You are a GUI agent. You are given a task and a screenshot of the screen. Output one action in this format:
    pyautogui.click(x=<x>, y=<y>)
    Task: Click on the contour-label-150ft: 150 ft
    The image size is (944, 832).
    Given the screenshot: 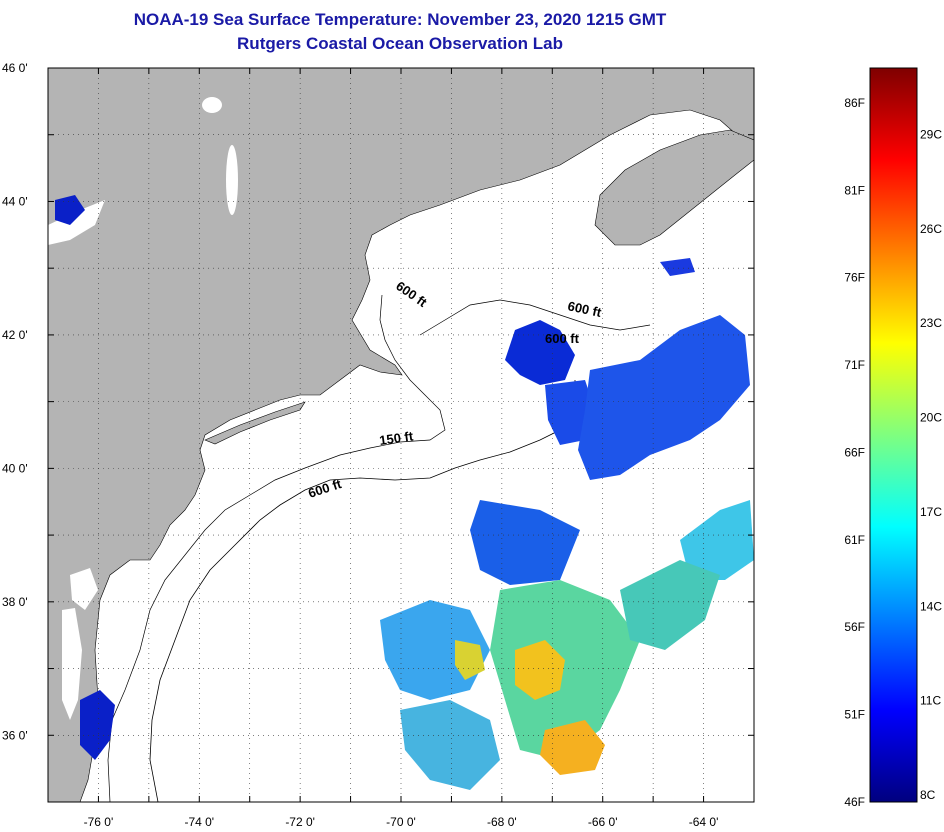 What is the action you would take?
    pyautogui.click(x=396, y=438)
    